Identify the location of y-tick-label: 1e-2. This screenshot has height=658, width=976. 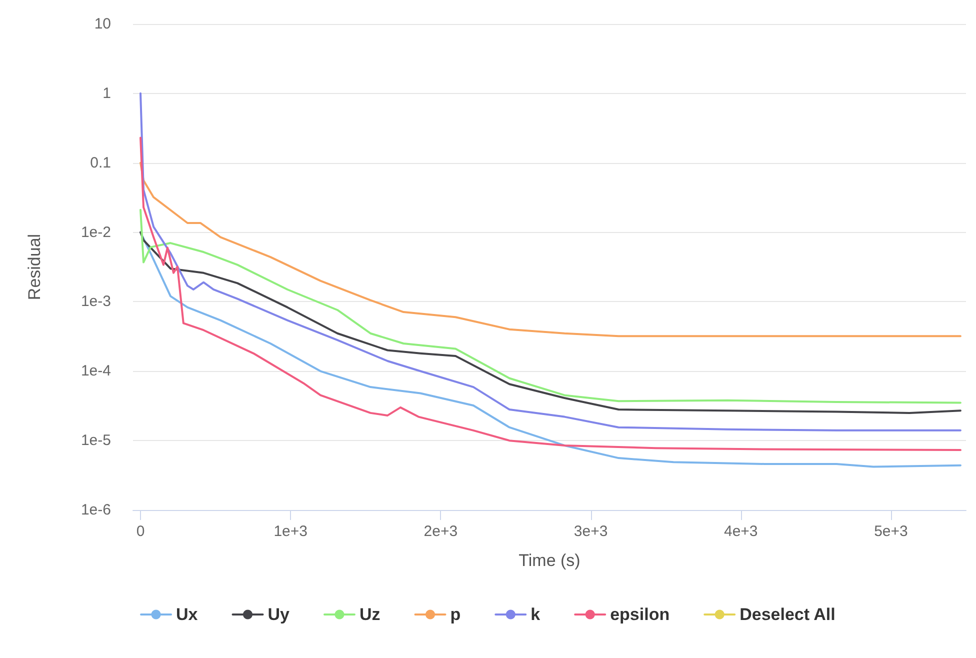
(95, 232).